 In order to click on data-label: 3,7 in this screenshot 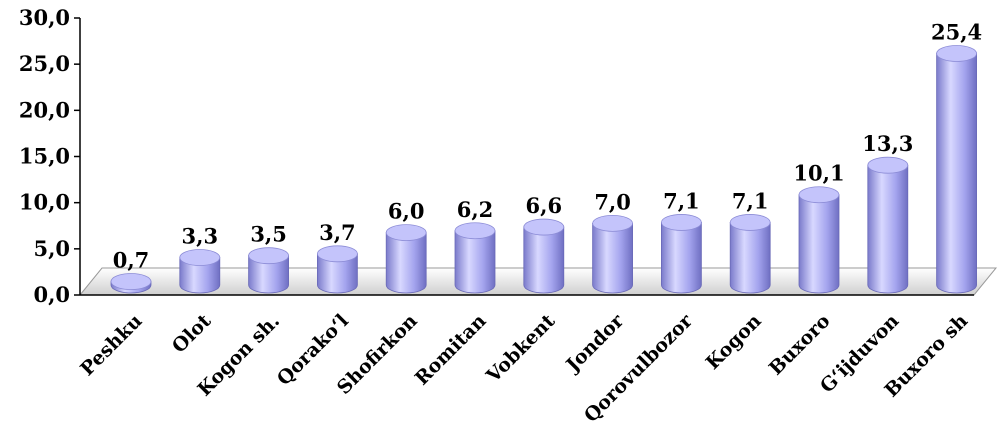, I will do `click(337, 232)`.